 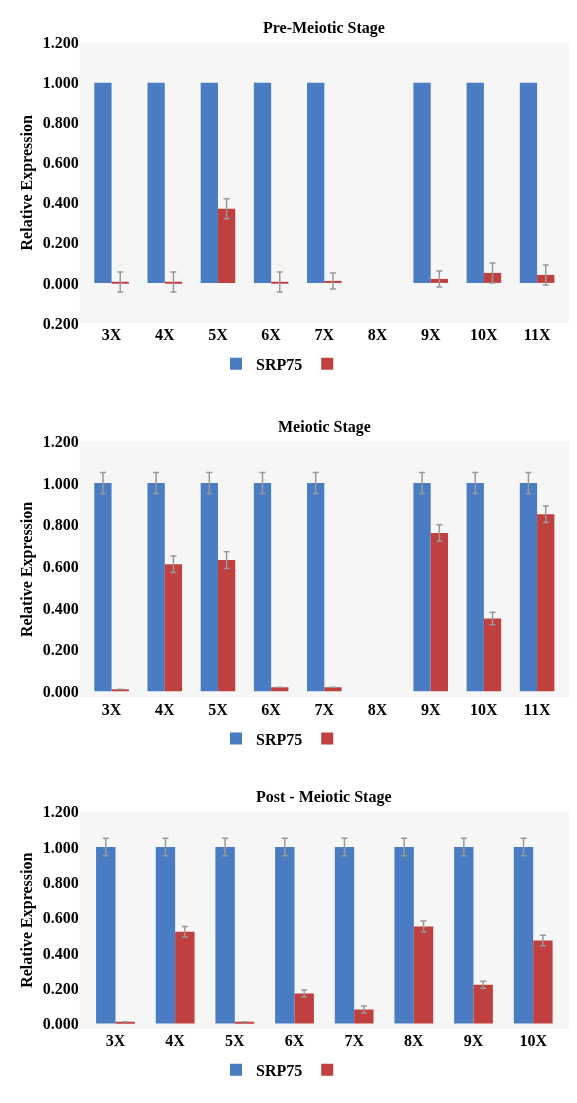 I want to click on chart-title: Post - Meiotic Stage, so click(x=324, y=797).